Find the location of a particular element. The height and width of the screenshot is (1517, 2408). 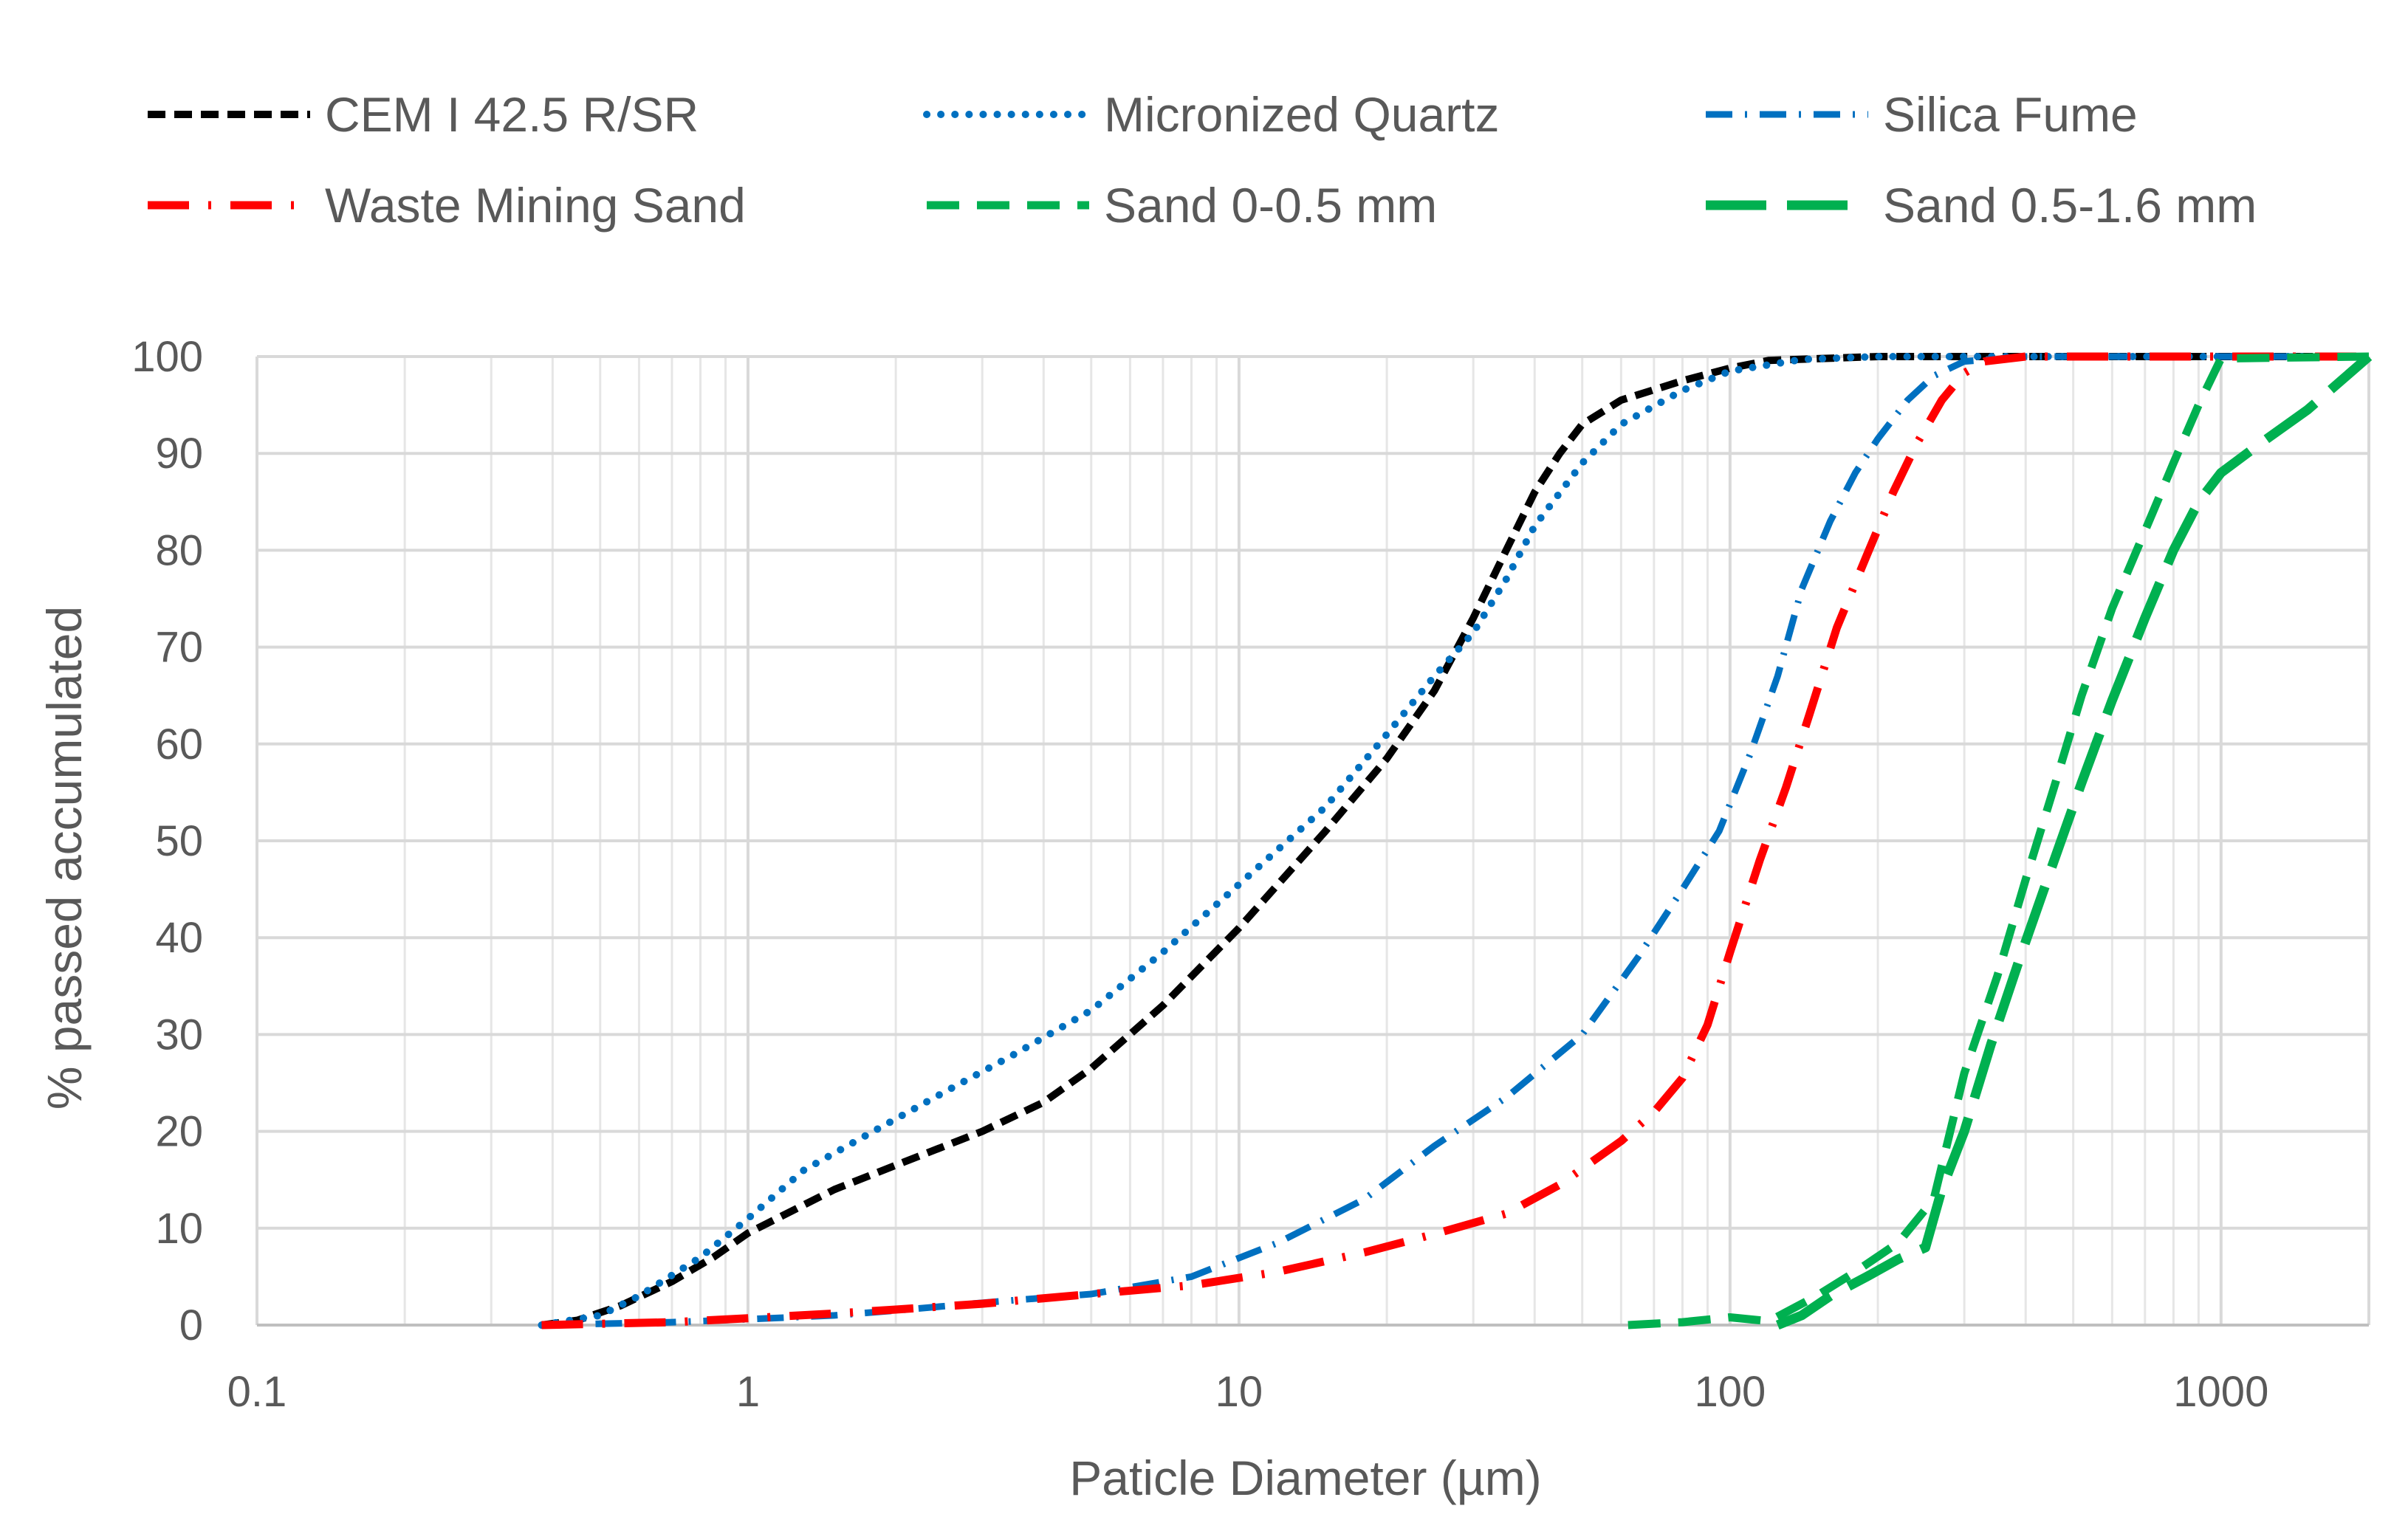

y-tick-label: 90 is located at coordinates (179, 454).